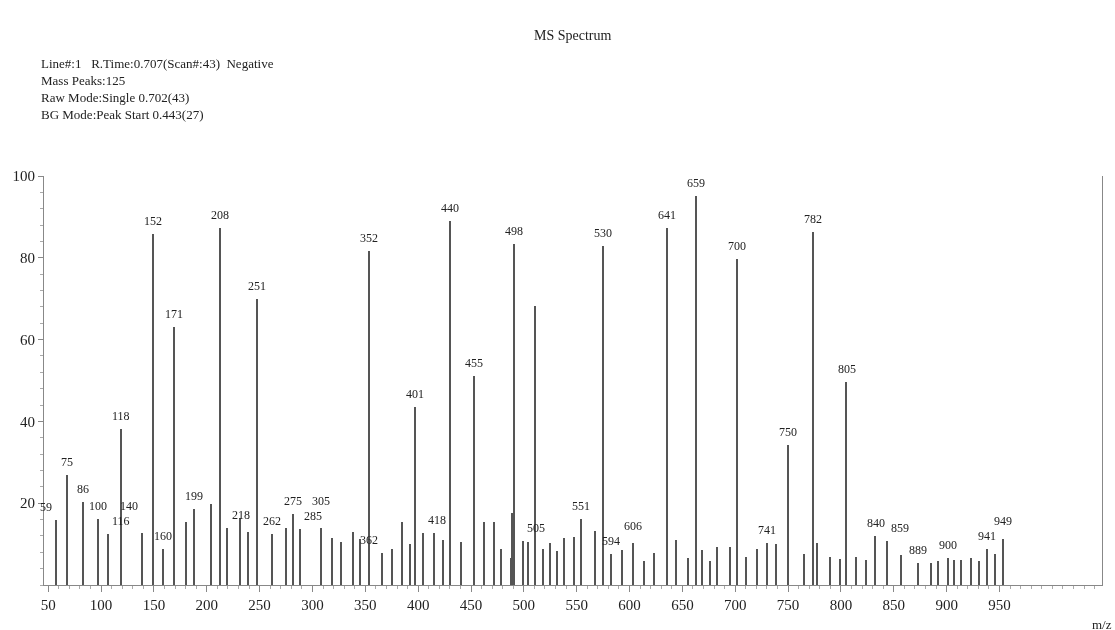 The width and height of the screenshot is (1115, 630). Describe the element at coordinates (876, 523) in the screenshot. I see `annotation: 840` at that location.